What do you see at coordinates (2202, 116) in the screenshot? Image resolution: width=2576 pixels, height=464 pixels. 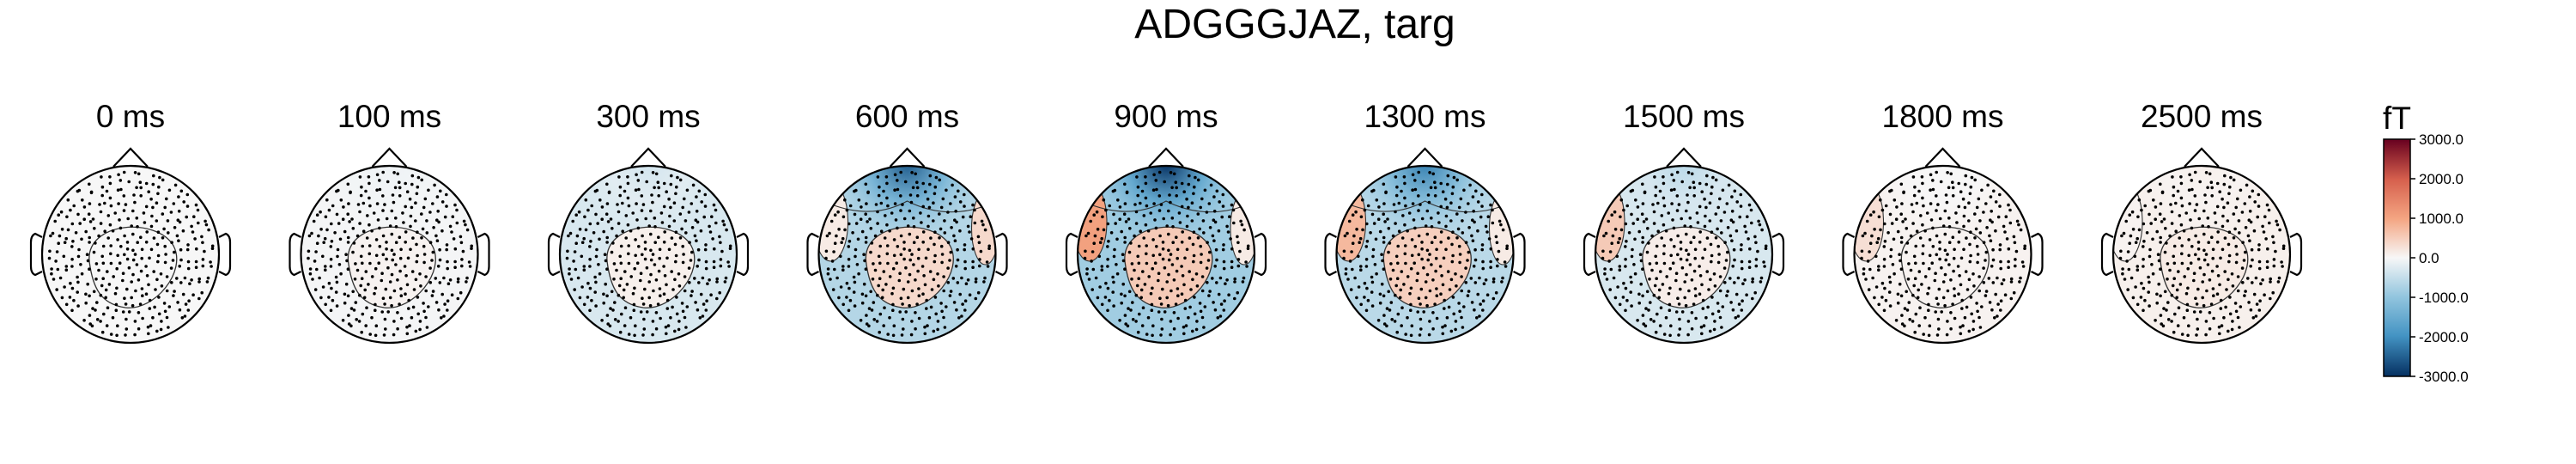 I see `panel-time-label: 2500 ms` at bounding box center [2202, 116].